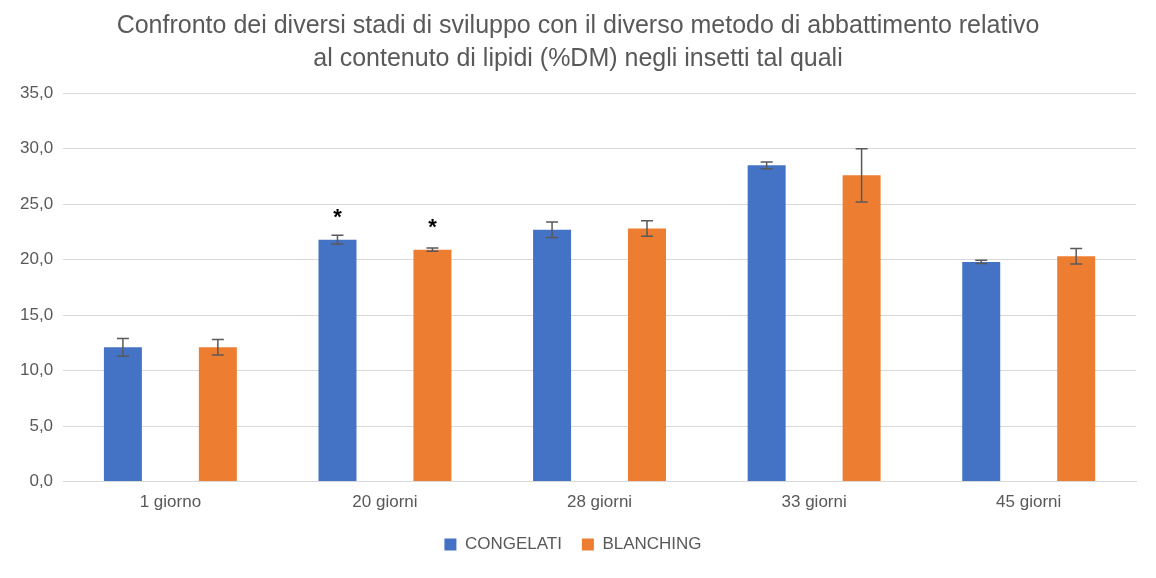  Describe the element at coordinates (36, 203) in the screenshot. I see `y-tick-label: 25,0` at that location.